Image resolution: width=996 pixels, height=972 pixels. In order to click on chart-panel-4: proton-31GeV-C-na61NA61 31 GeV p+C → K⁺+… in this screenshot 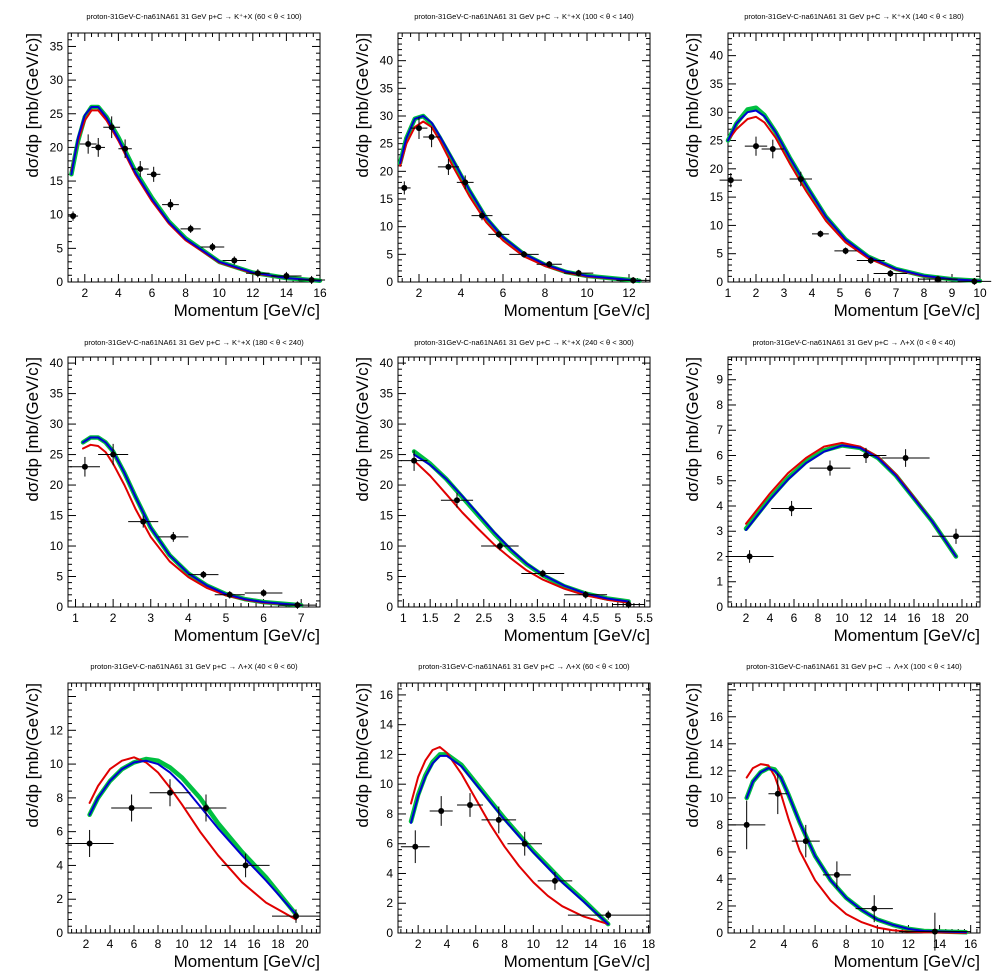, I will do `click(172, 491)`.